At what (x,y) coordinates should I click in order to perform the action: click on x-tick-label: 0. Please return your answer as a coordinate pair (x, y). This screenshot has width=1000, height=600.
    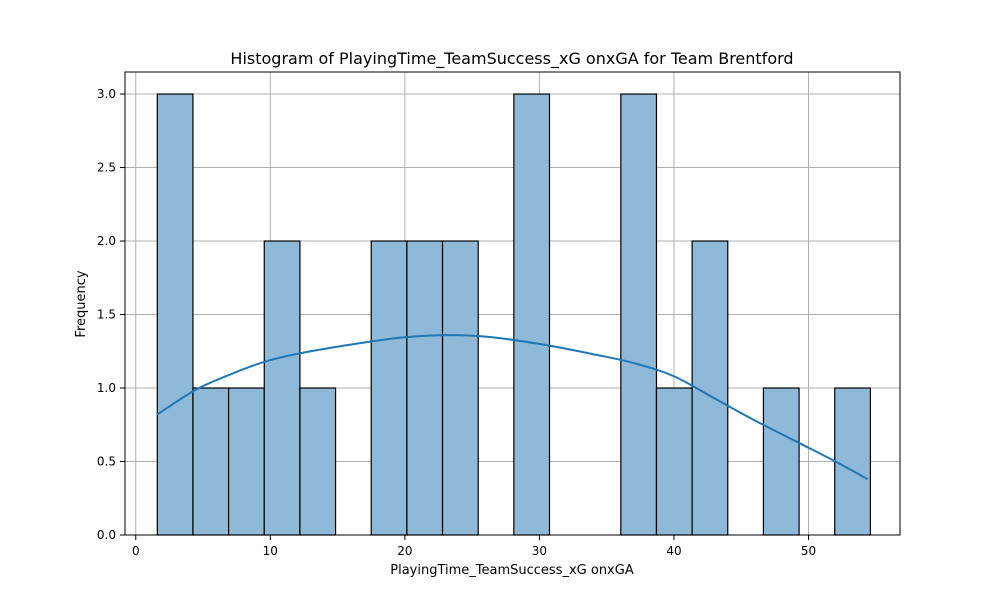
    Looking at the image, I should click on (136, 551).